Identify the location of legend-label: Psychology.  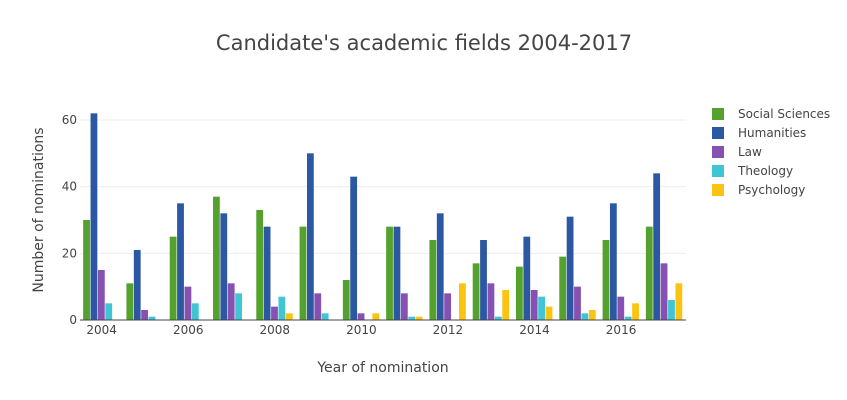
(771, 190).